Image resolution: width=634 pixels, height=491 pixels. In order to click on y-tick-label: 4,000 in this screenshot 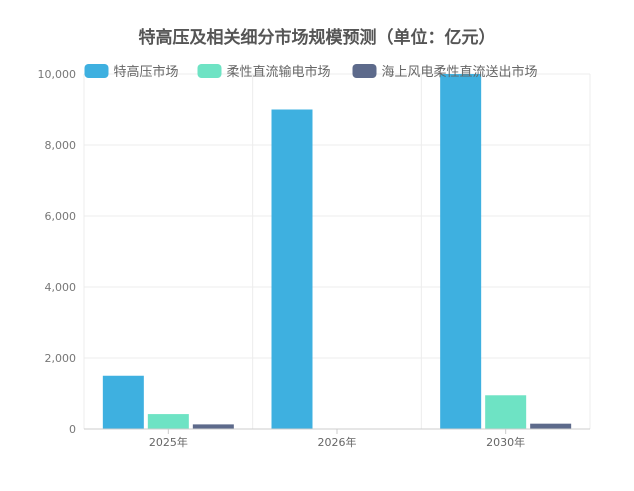, I will do `click(61, 287)`.